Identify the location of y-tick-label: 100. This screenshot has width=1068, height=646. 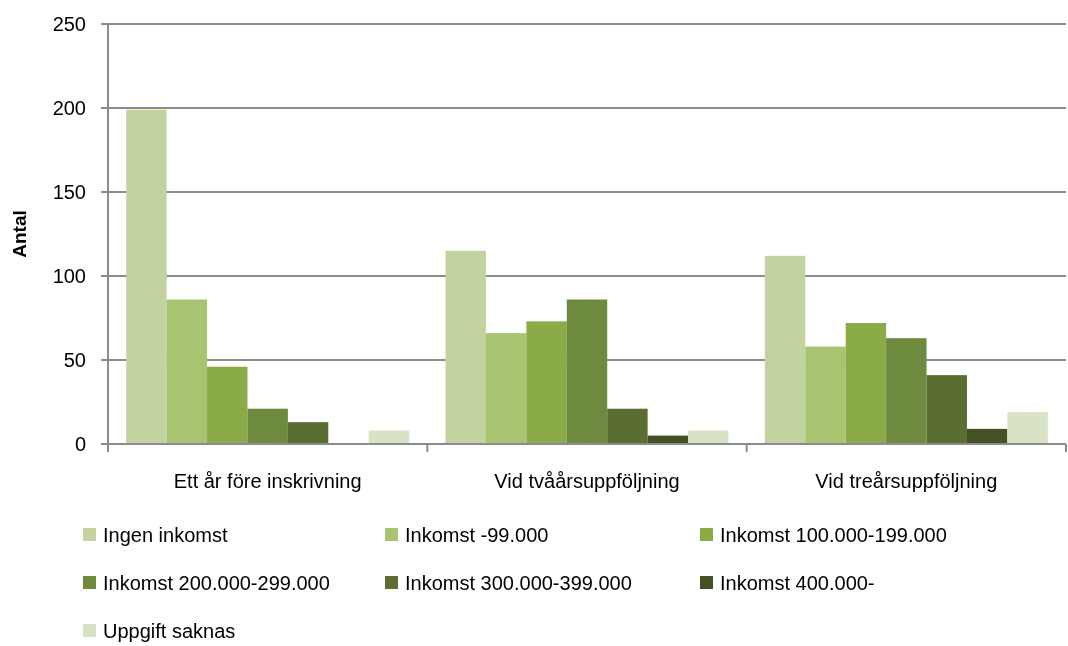
(69, 276).